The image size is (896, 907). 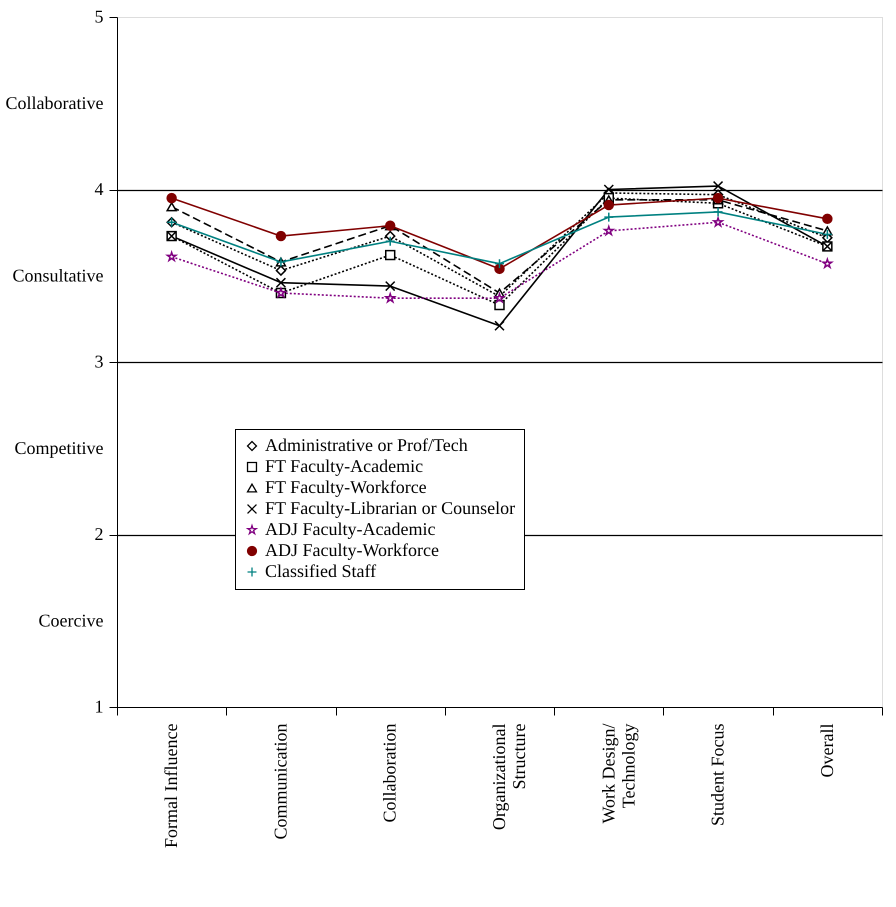 I want to click on y-tick-label: 3, so click(x=99, y=362).